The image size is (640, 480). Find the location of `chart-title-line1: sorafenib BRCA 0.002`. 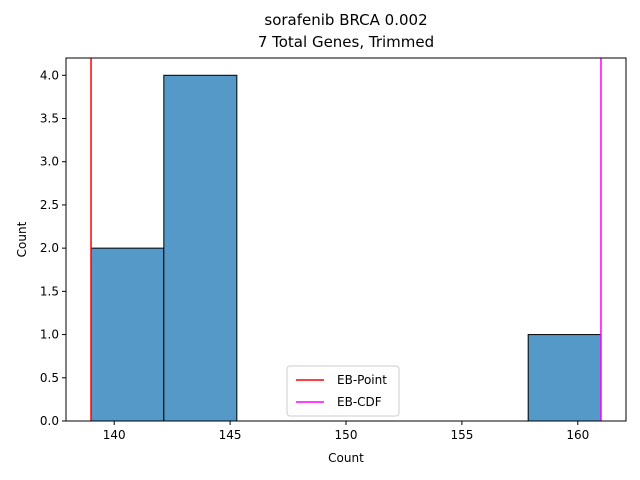

chart-title-line1: sorafenib BRCA 0.002 is located at coordinates (345, 20).